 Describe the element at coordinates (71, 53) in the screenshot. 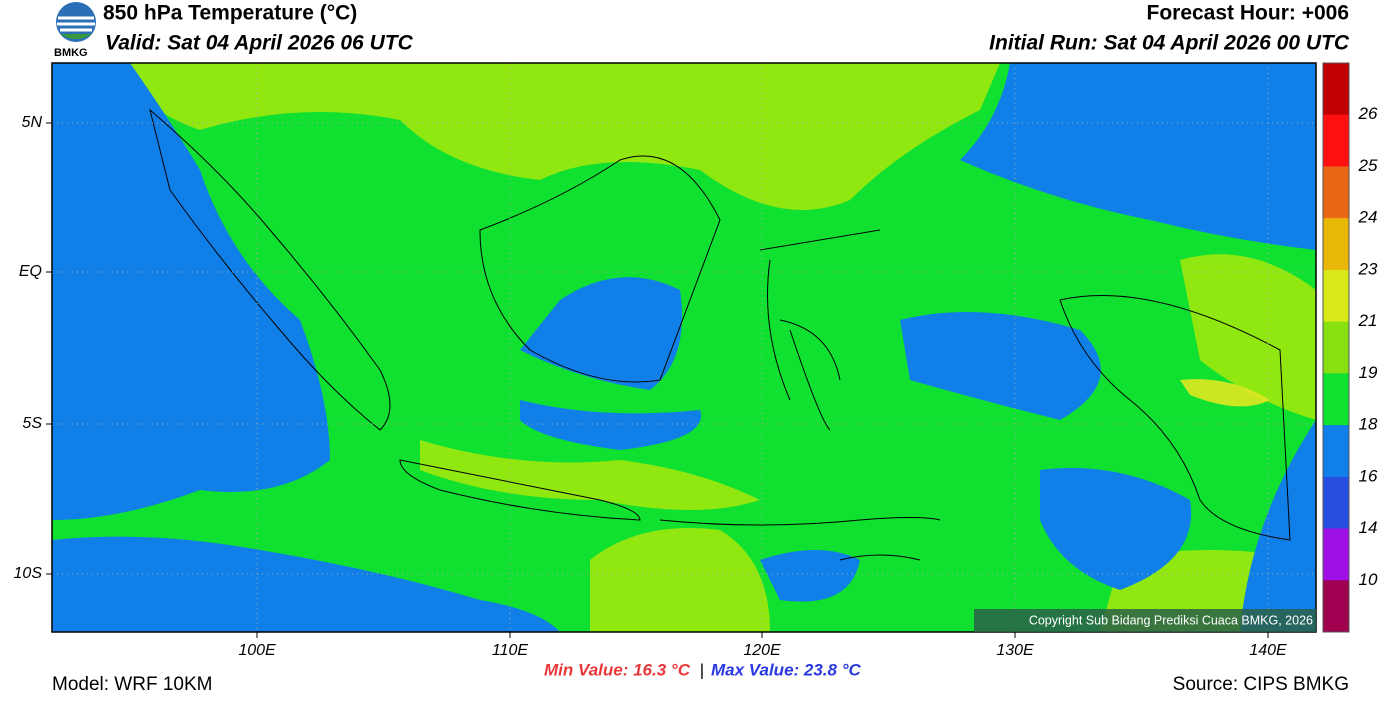

I see `logo-text: BMKG` at that location.